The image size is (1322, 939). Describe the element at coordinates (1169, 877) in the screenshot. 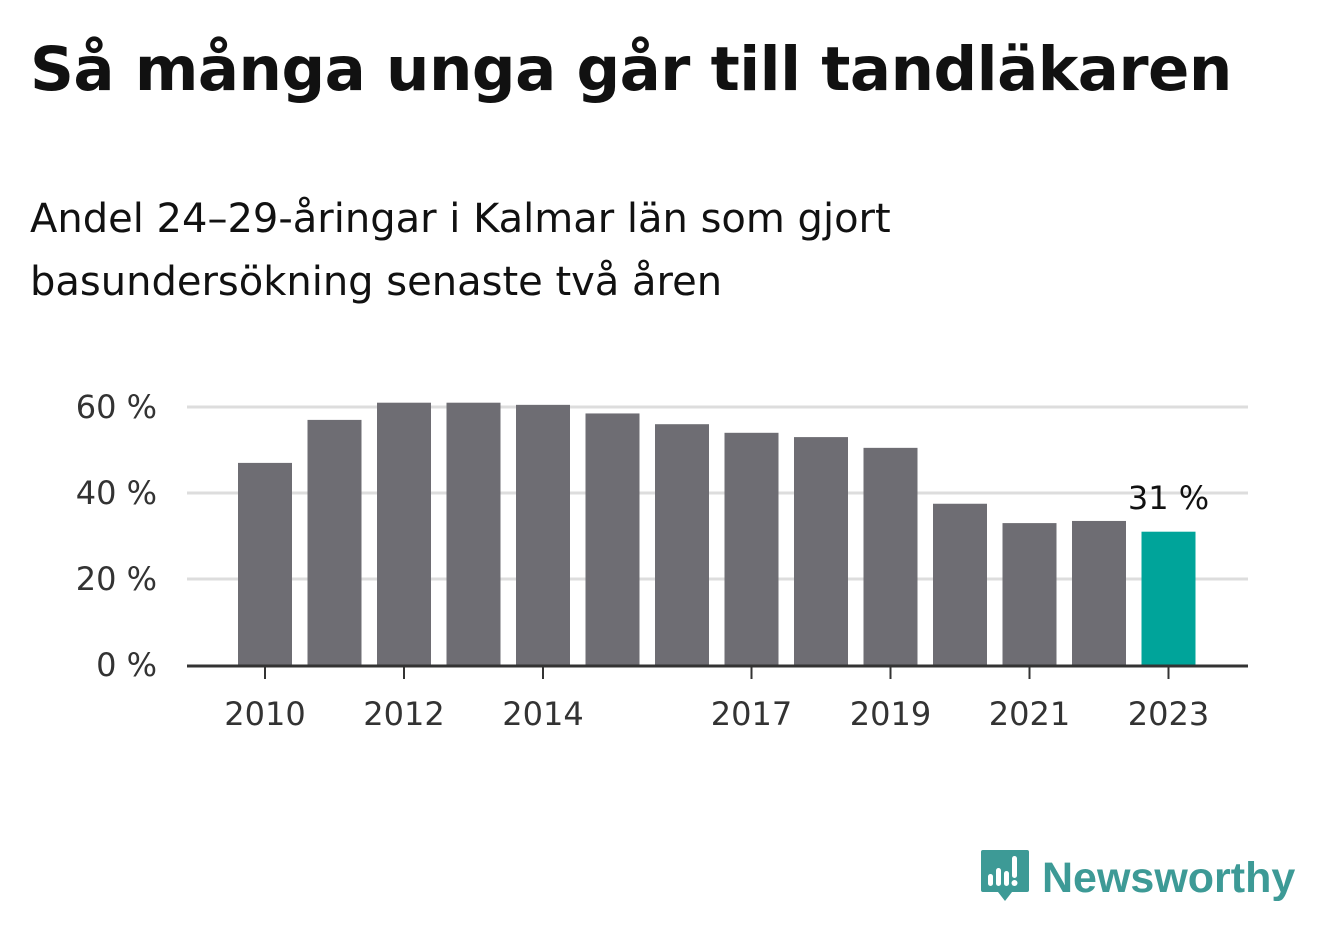

I see `brand-name: Newsworthy` at that location.